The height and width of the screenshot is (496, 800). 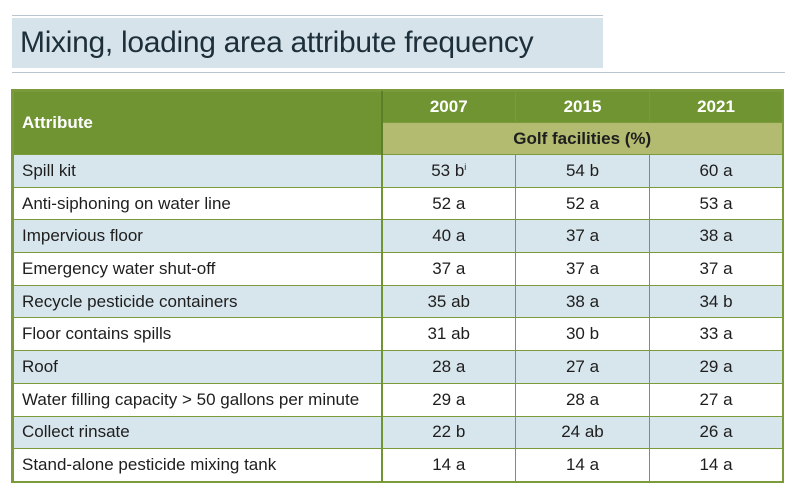 I want to click on value-text: 31 ab, so click(x=449, y=334).